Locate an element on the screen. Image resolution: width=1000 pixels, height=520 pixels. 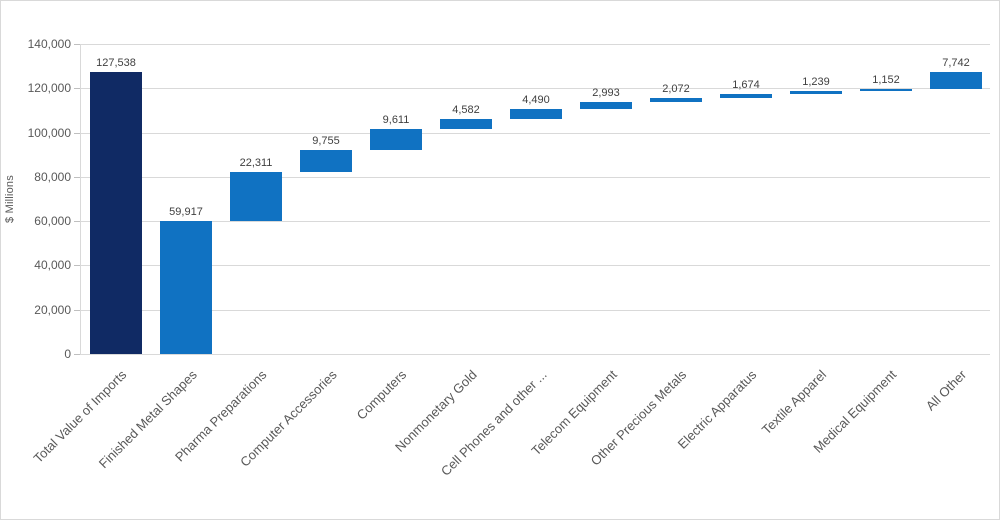
y-axis-tick-label: 80,000 is located at coordinates (52, 176).